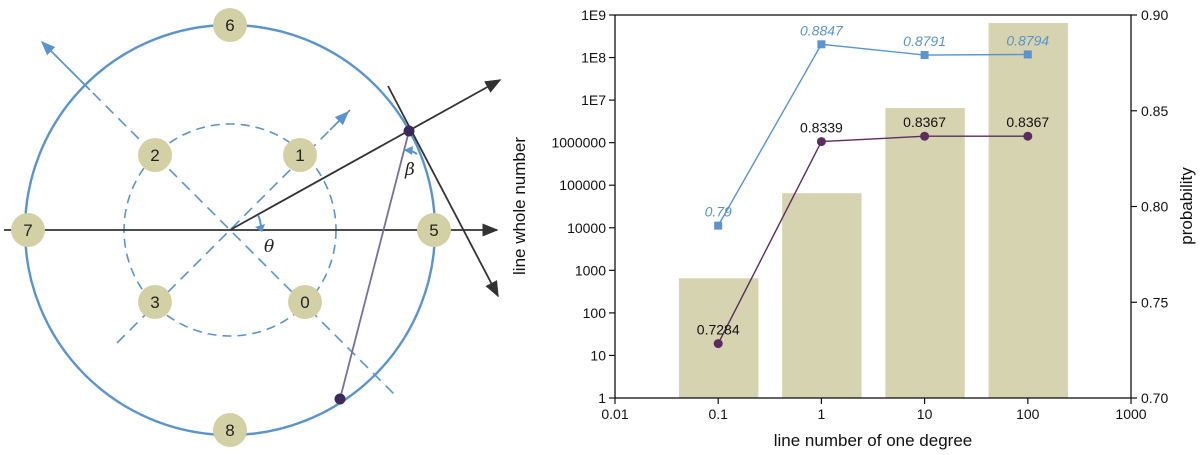 This screenshot has width=1200, height=455. I want to click on node-6: 6, so click(230, 25).